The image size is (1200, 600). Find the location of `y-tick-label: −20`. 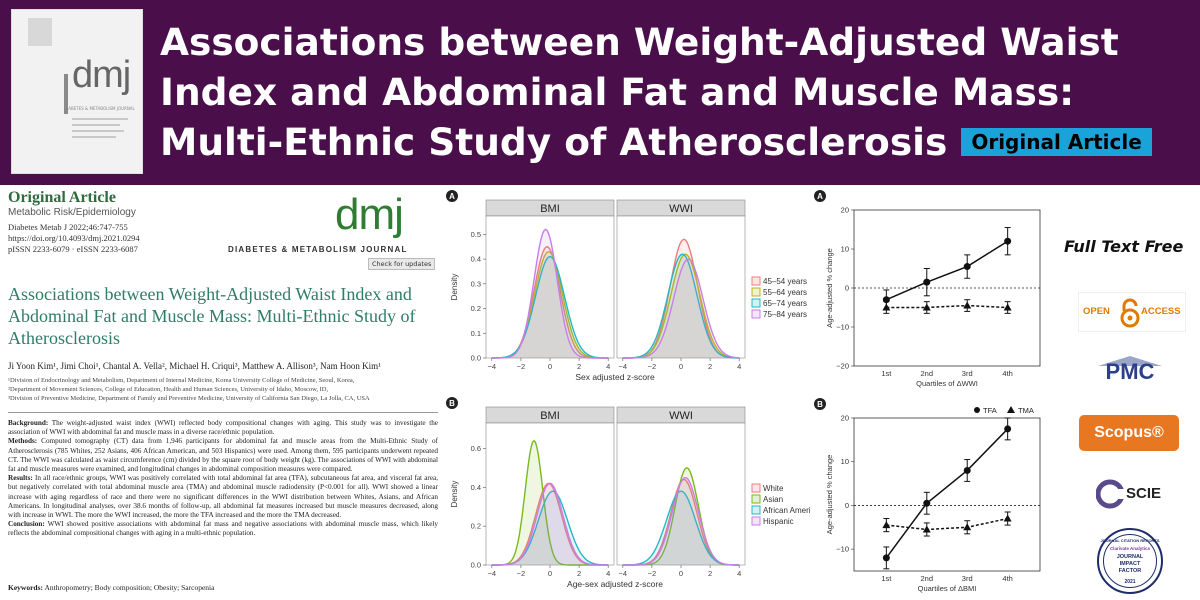

y-tick-label: −20 is located at coordinates (842, 366).